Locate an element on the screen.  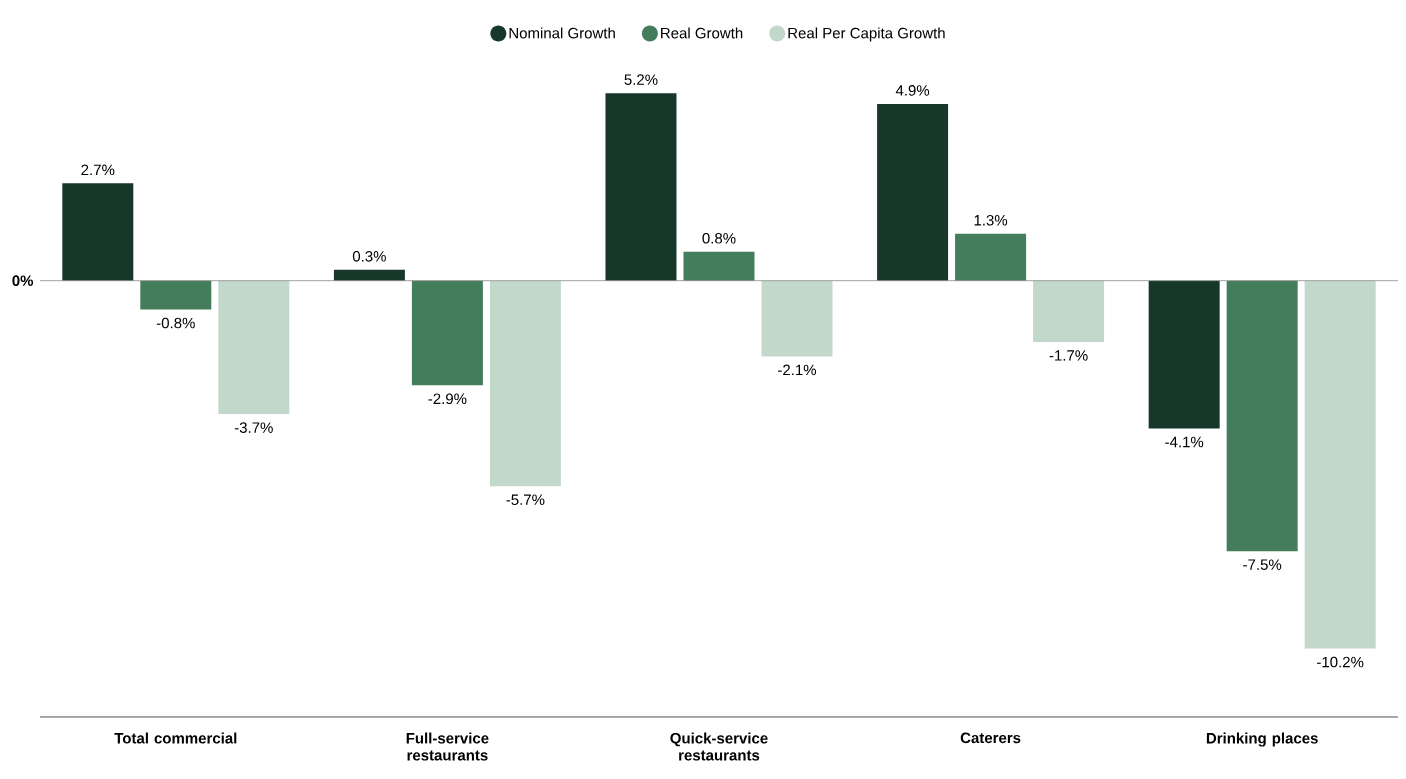
data-label: 0.8% is located at coordinates (719, 238).